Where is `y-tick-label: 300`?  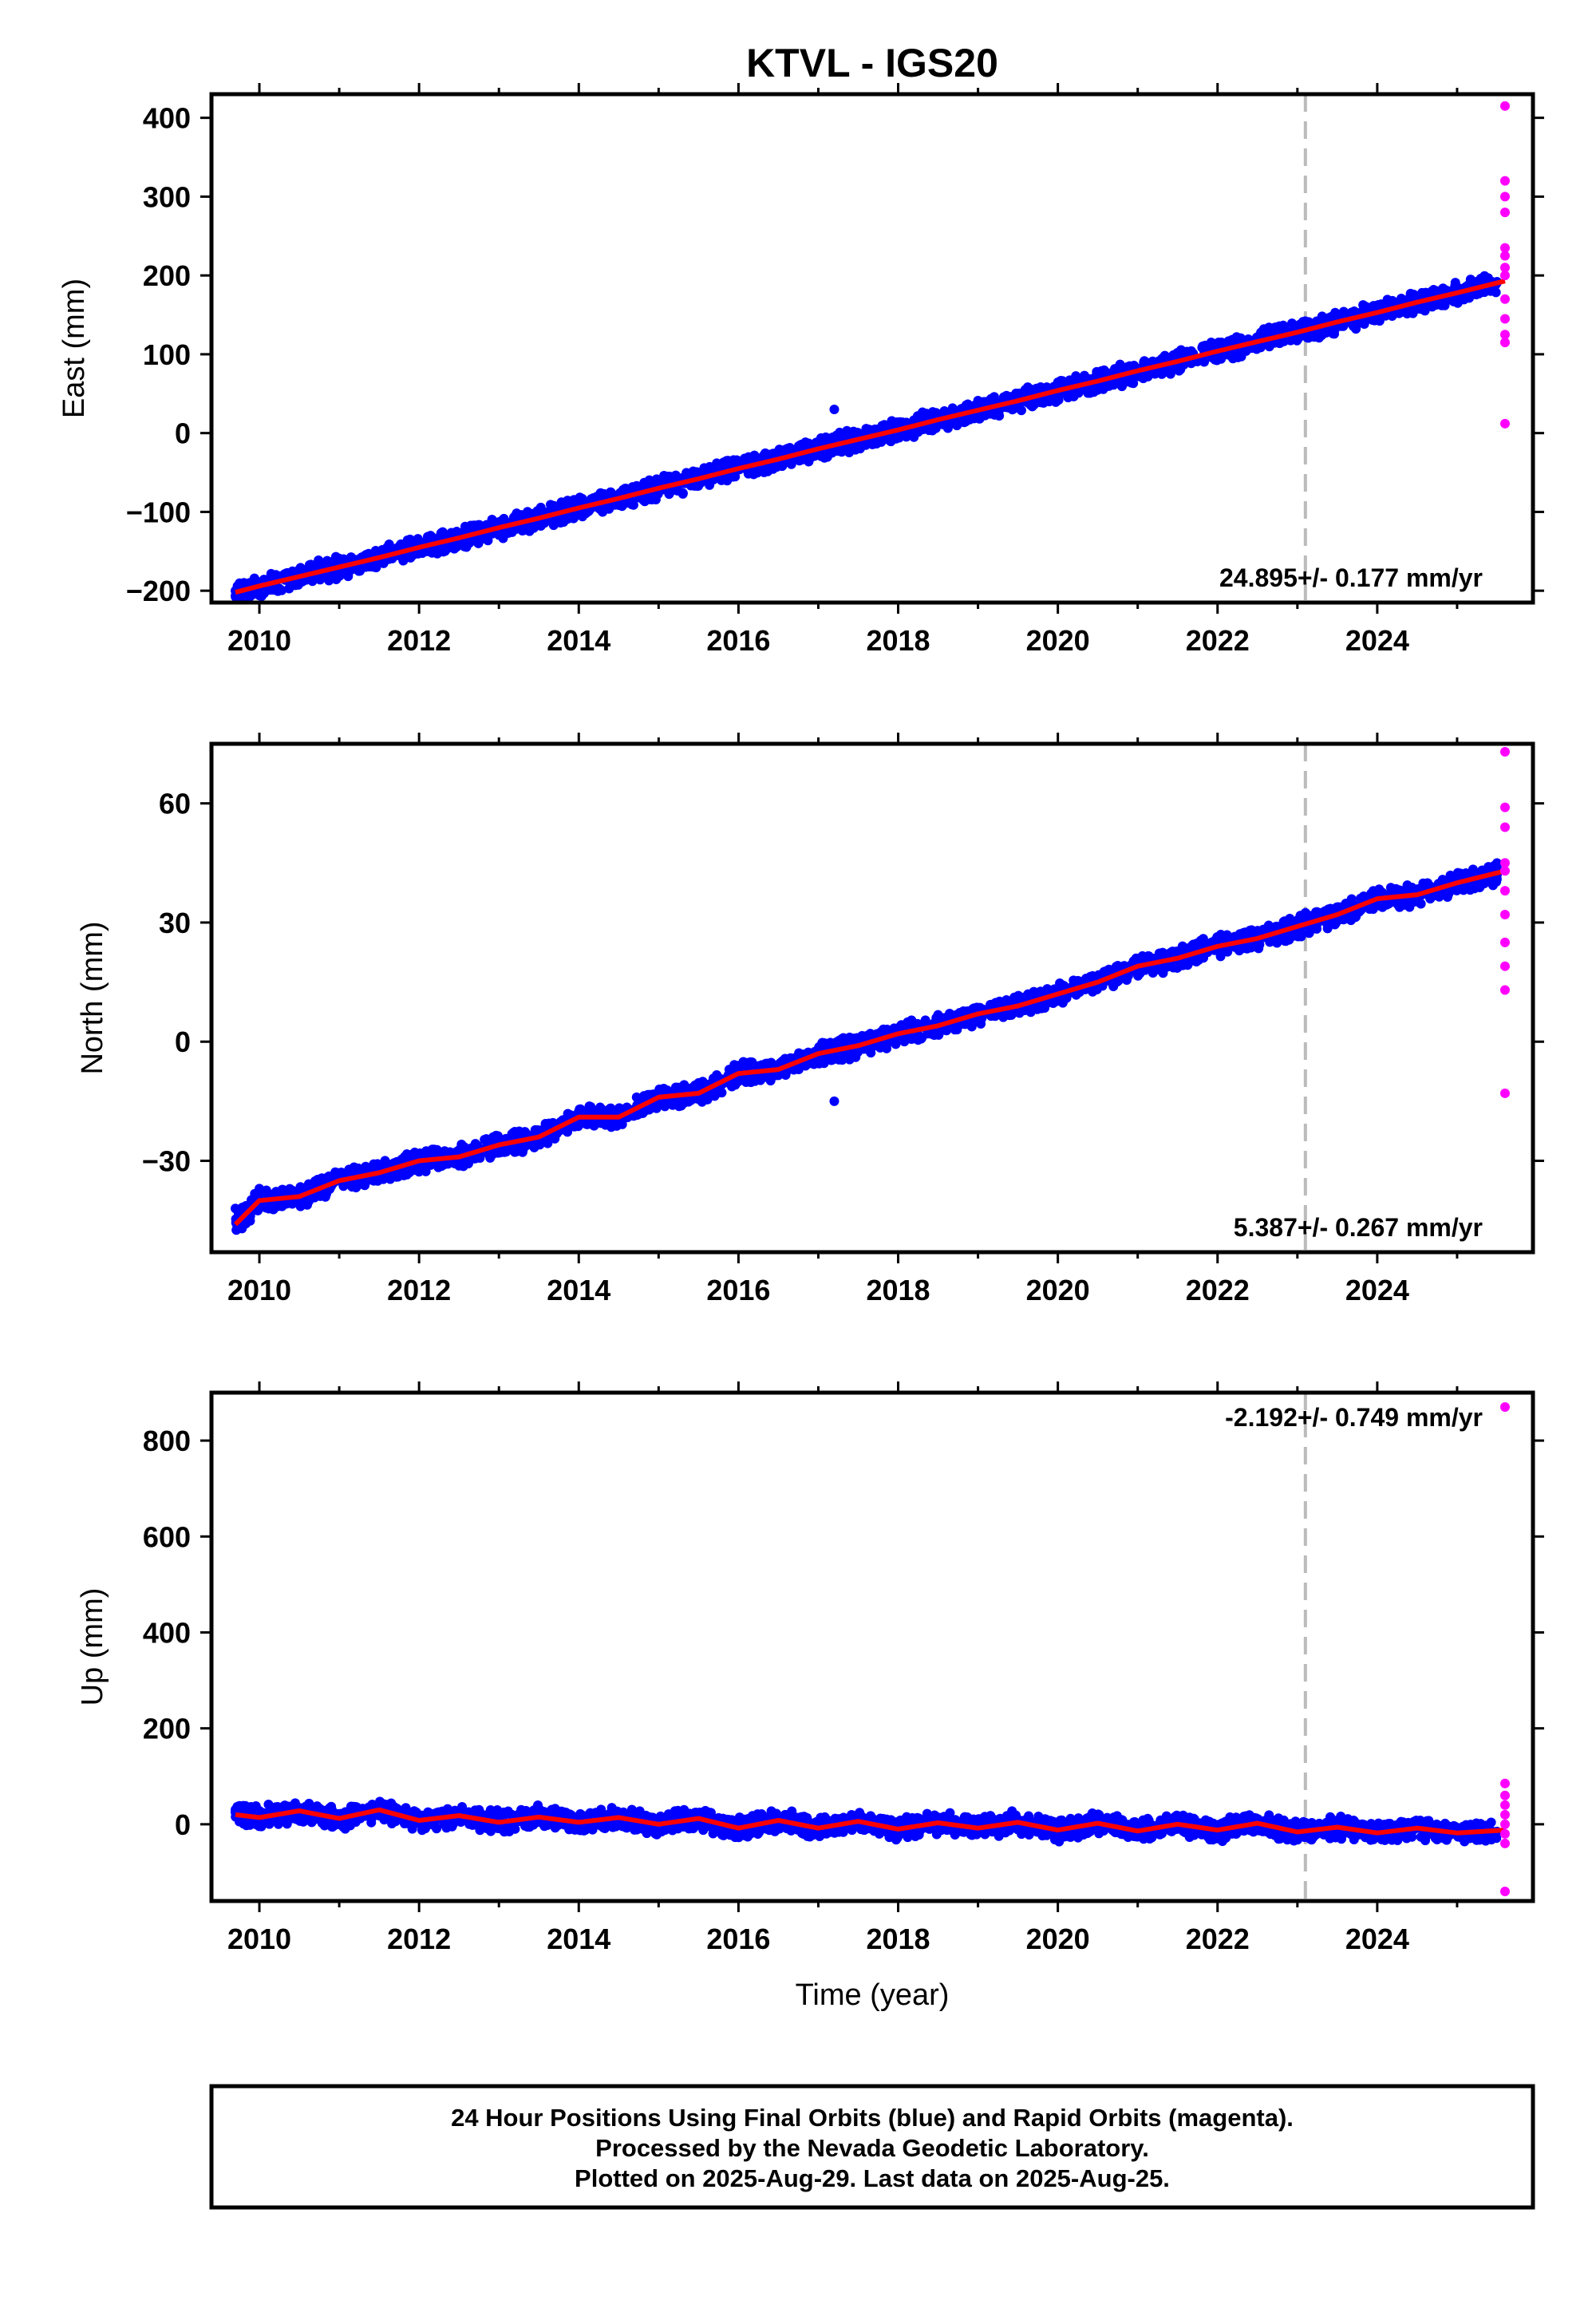
y-tick-label: 300 is located at coordinates (167, 196).